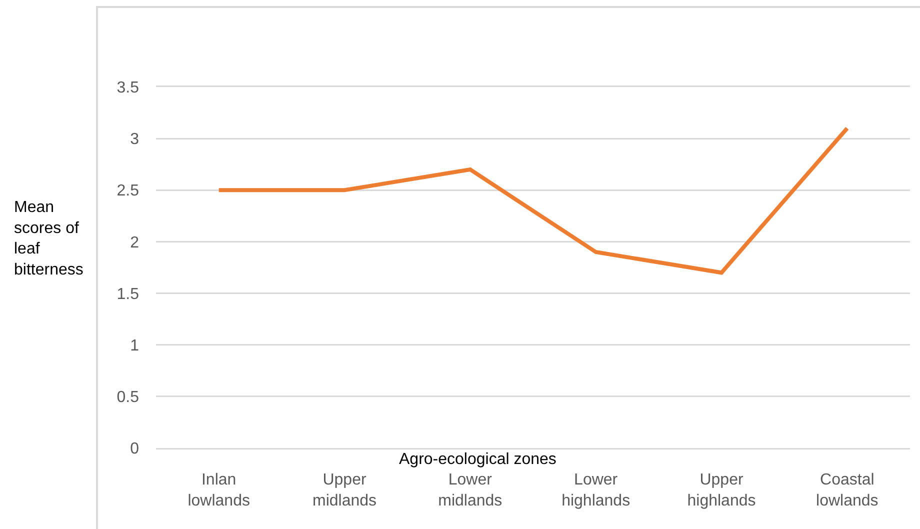 Image resolution: width=920 pixels, height=529 pixels. I want to click on y-tick-label: 2.5, so click(128, 191).